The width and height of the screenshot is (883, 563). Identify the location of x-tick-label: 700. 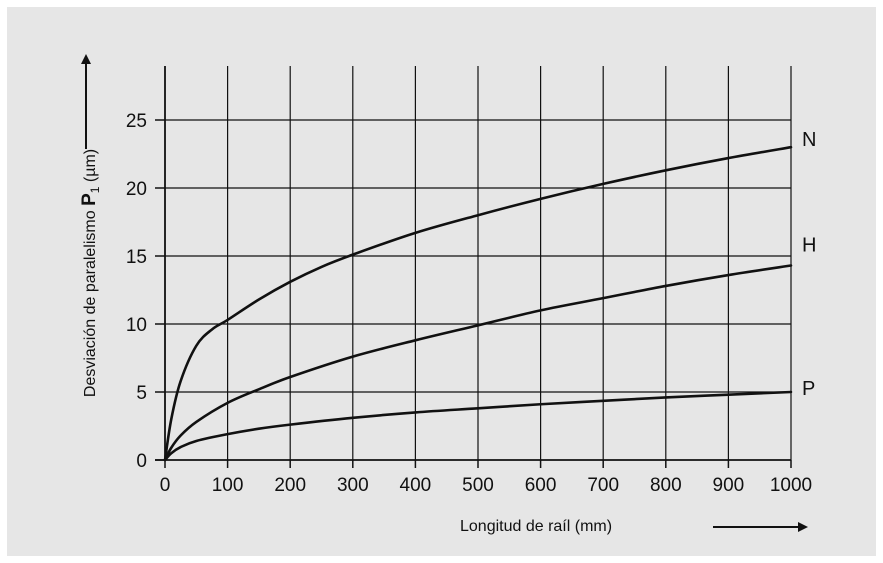
(603, 485).